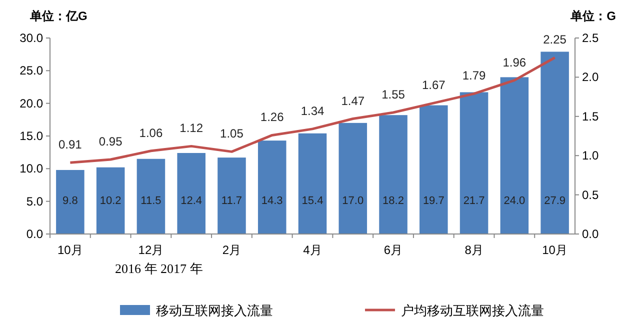 This screenshot has height=335, width=626. What do you see at coordinates (191, 201) in the screenshot?
I see `data-label: 12.4` at bounding box center [191, 201].